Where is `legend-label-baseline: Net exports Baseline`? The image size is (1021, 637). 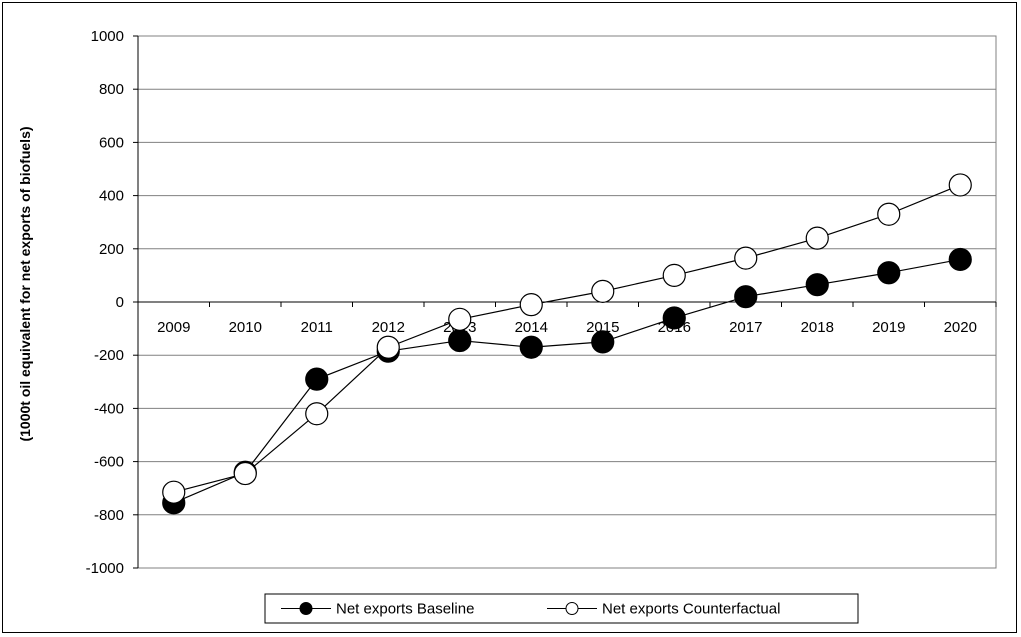
legend-label-baseline: Net exports Baseline is located at coordinates (405, 609).